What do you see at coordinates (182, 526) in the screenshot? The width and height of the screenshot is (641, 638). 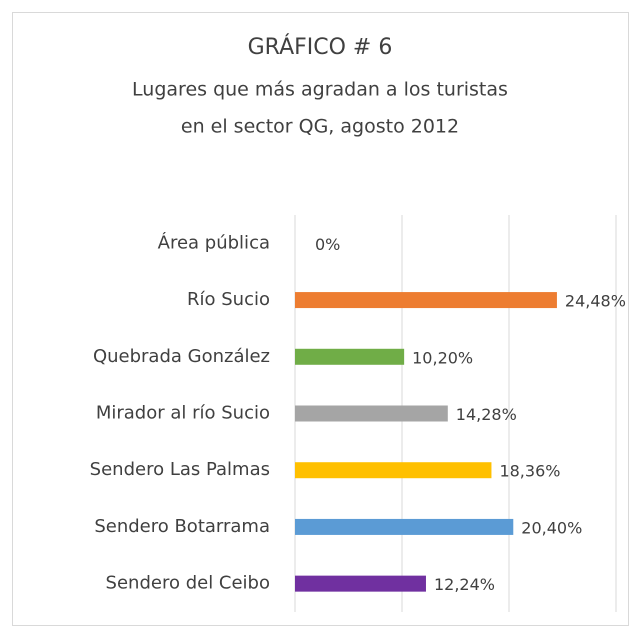 I see `y-tick-label: Sendero Botarrama` at bounding box center [182, 526].